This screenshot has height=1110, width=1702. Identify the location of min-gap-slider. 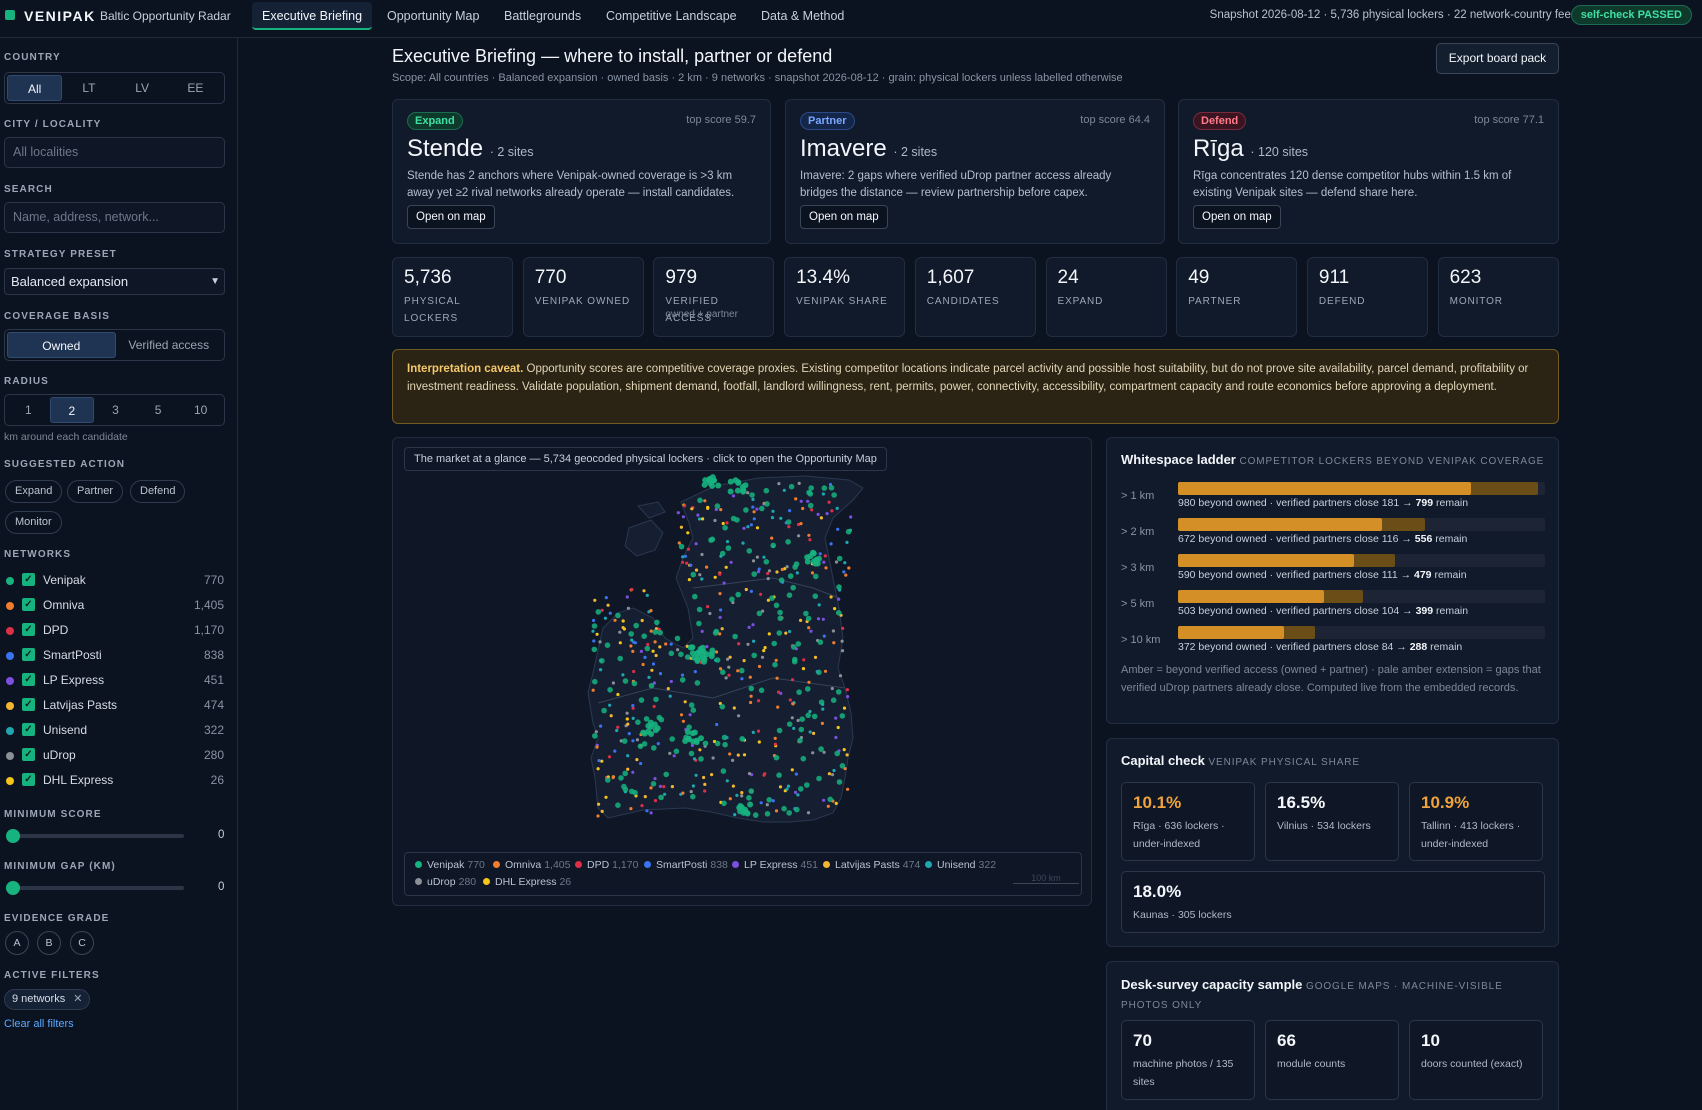
(95, 888).